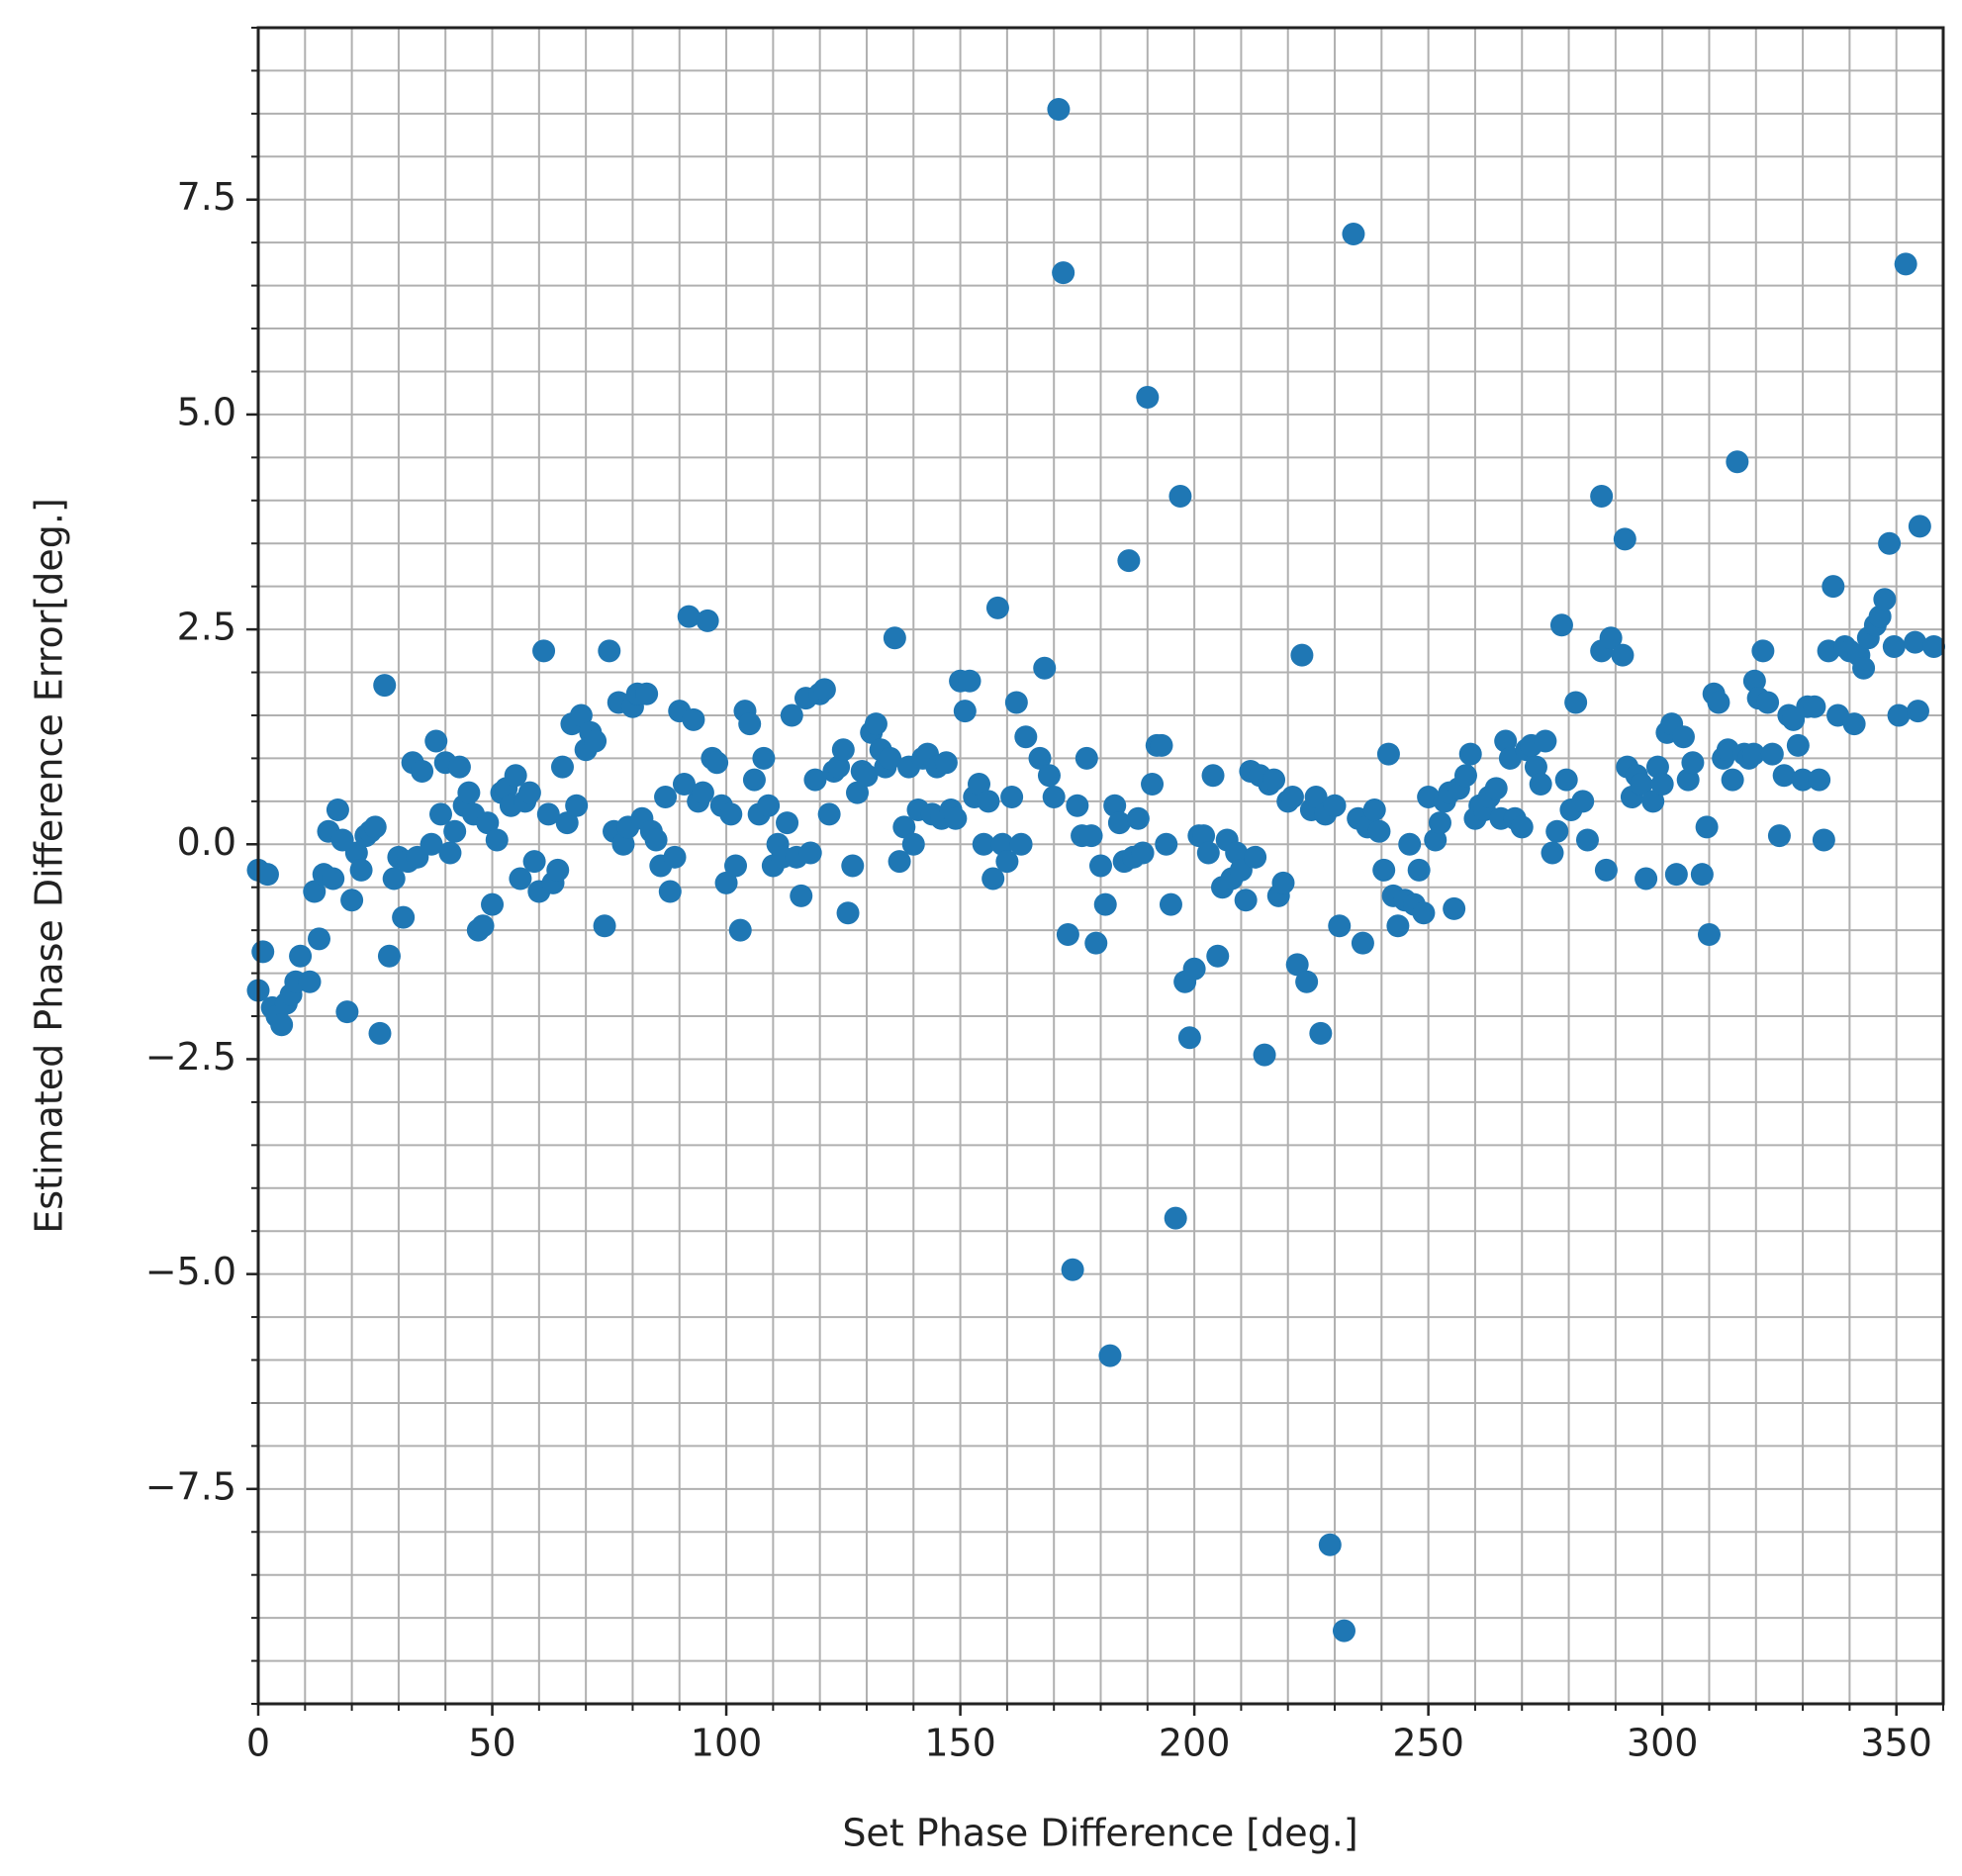 This screenshot has width=1962, height=1876. I want to click on y-axis-label: Estimated Phase Difference Error[deg.], so click(49, 866).